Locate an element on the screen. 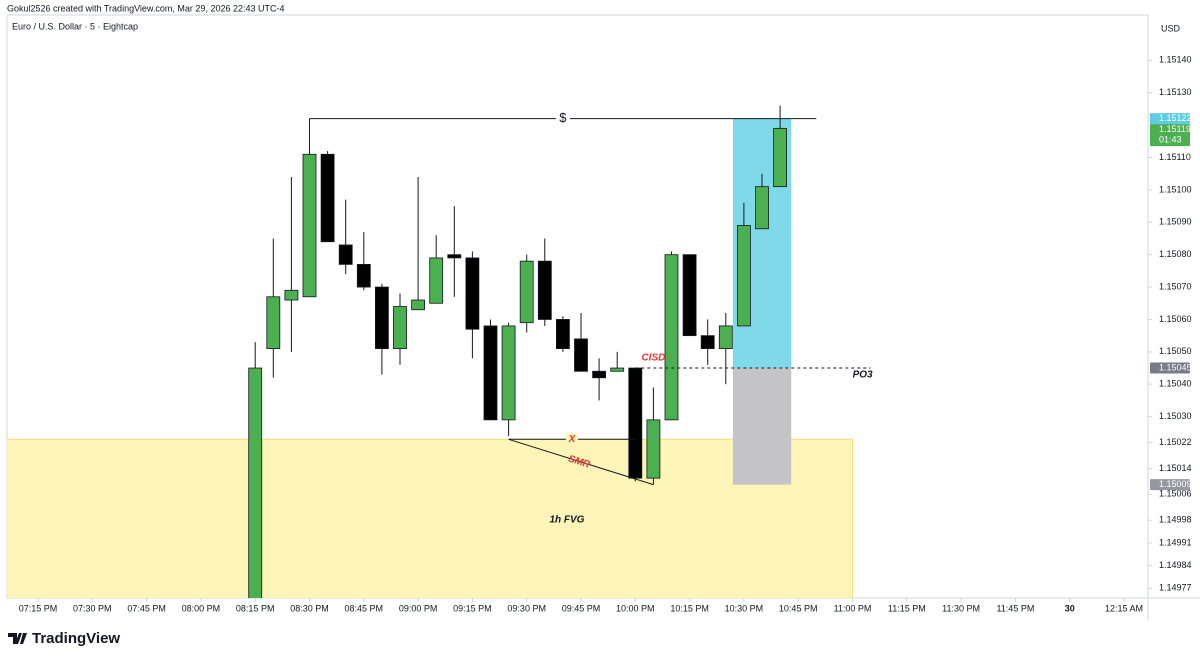  y-tick-label: 1.15050 is located at coordinates (1175, 351).